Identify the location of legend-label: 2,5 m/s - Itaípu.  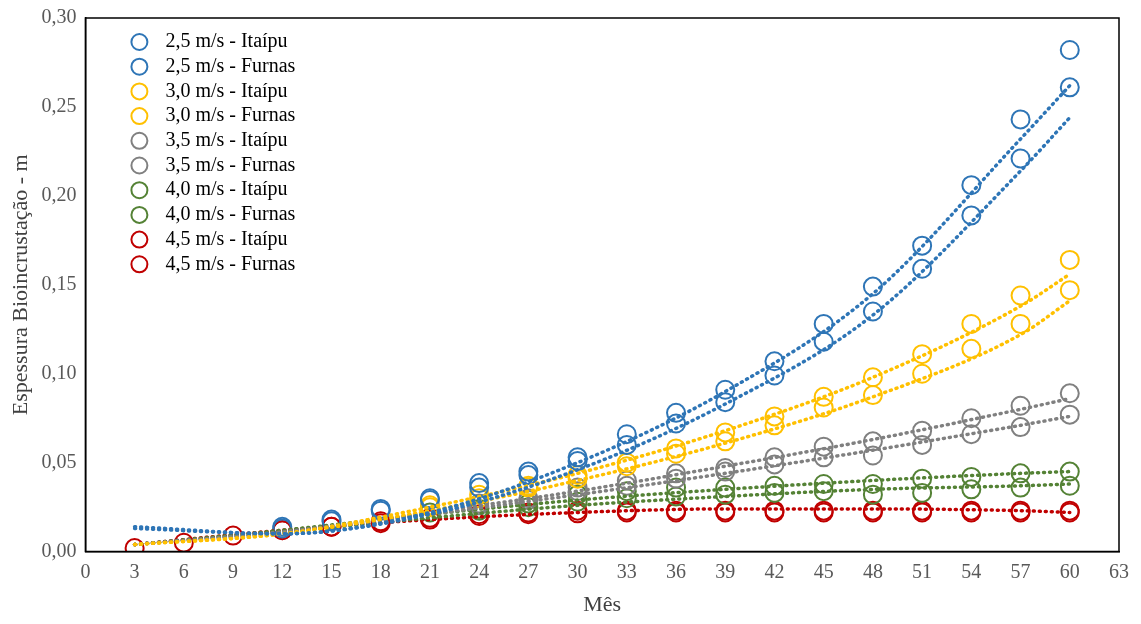
(226, 41).